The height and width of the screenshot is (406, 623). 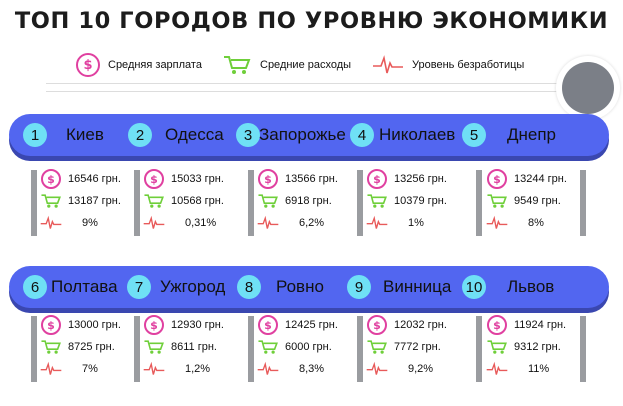 What do you see at coordinates (197, 201) in the screenshot?
I see `expenses-value: 10568 грн.` at bounding box center [197, 201].